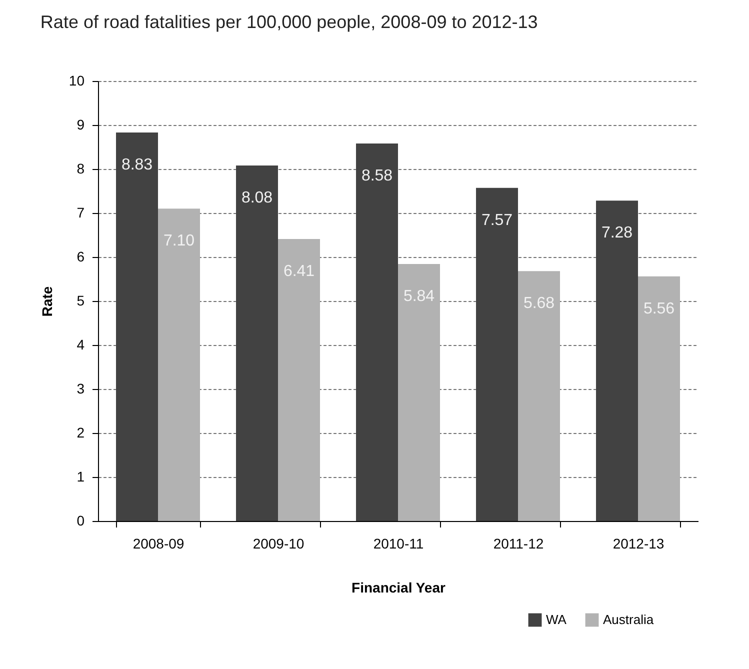  I want to click on y-tick-label: 10, so click(76, 80).